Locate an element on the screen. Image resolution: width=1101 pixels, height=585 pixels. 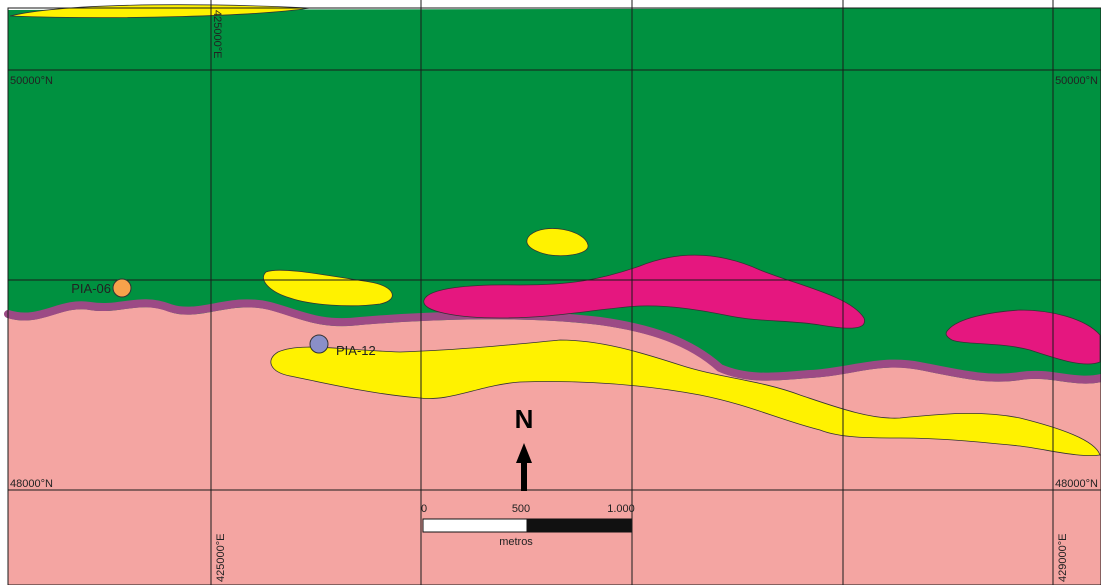
scale-segment-white is located at coordinates (475, 525).